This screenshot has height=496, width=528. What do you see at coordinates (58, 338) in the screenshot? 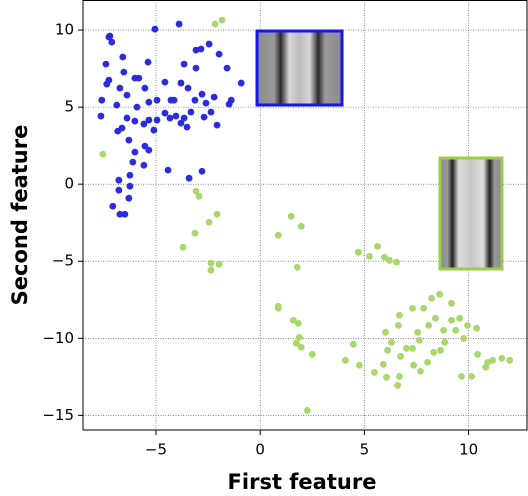
I see `y-tick-label: −10` at bounding box center [58, 338].